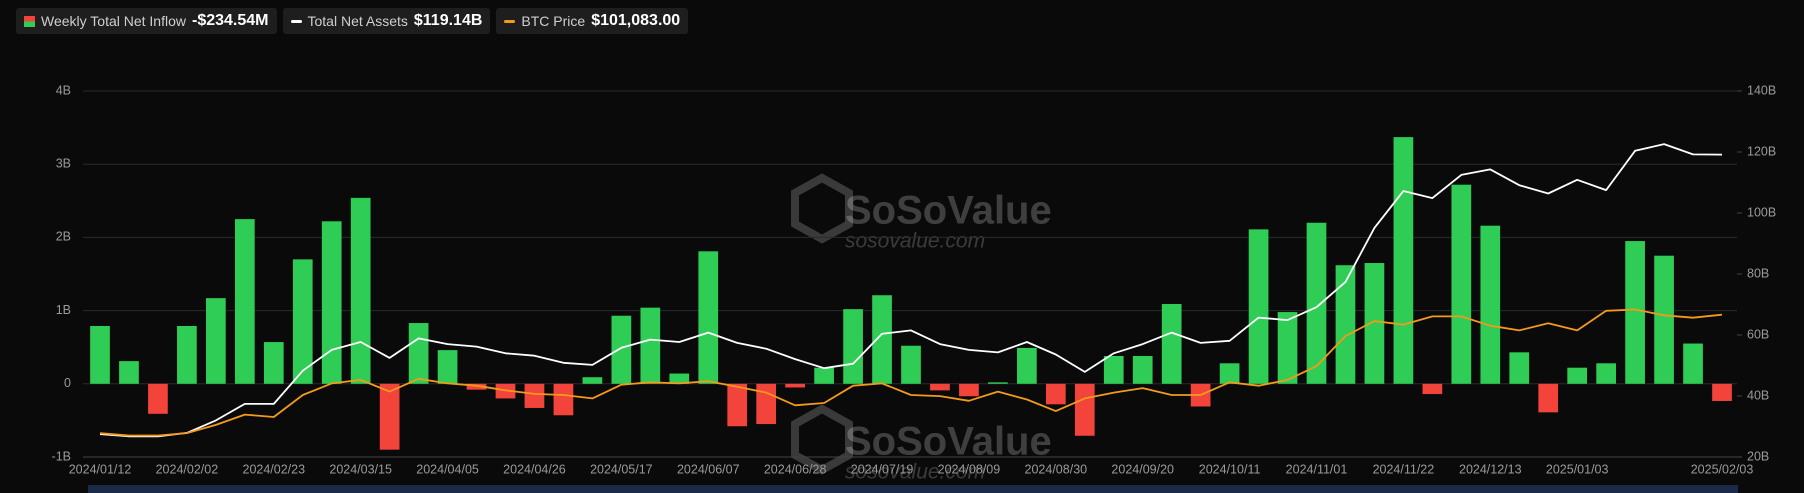 Image resolution: width=1804 pixels, height=493 pixels. Describe the element at coordinates (1758, 395) in the screenshot. I see `y2-tick-label: 40B` at that location.